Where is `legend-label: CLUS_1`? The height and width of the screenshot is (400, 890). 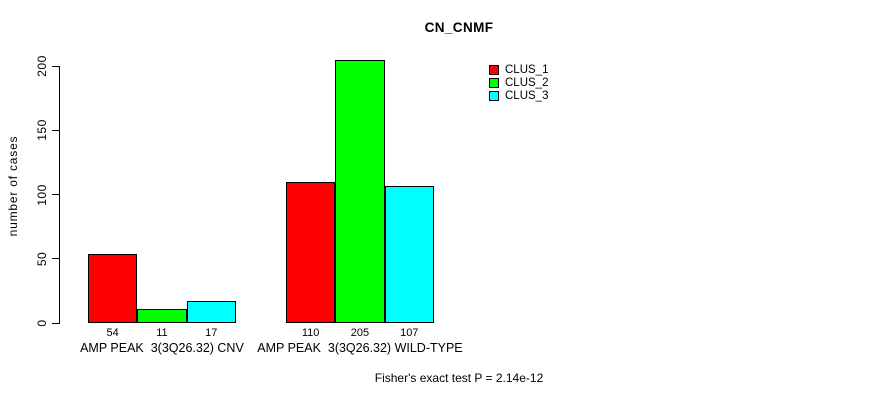
legend-label: CLUS_1 is located at coordinates (527, 70).